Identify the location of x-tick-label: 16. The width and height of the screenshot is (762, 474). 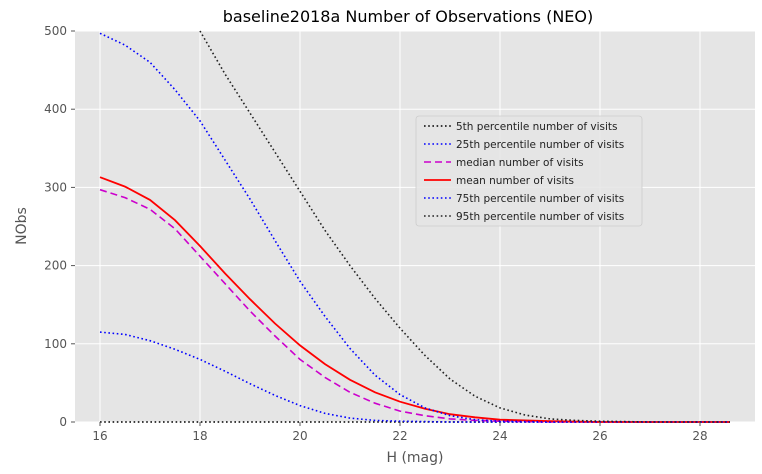
(99, 436).